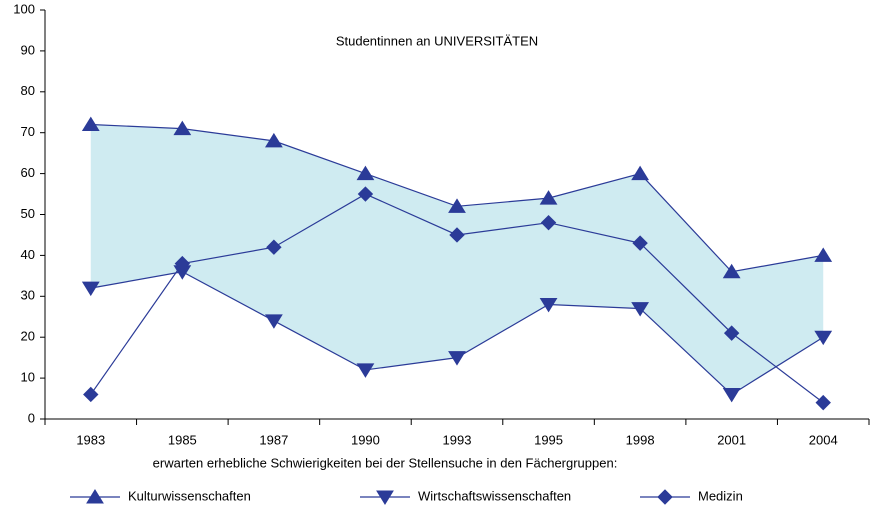 The width and height of the screenshot is (875, 515). Describe the element at coordinates (182, 439) in the screenshot. I see `x-tick-label: 1985` at that location.